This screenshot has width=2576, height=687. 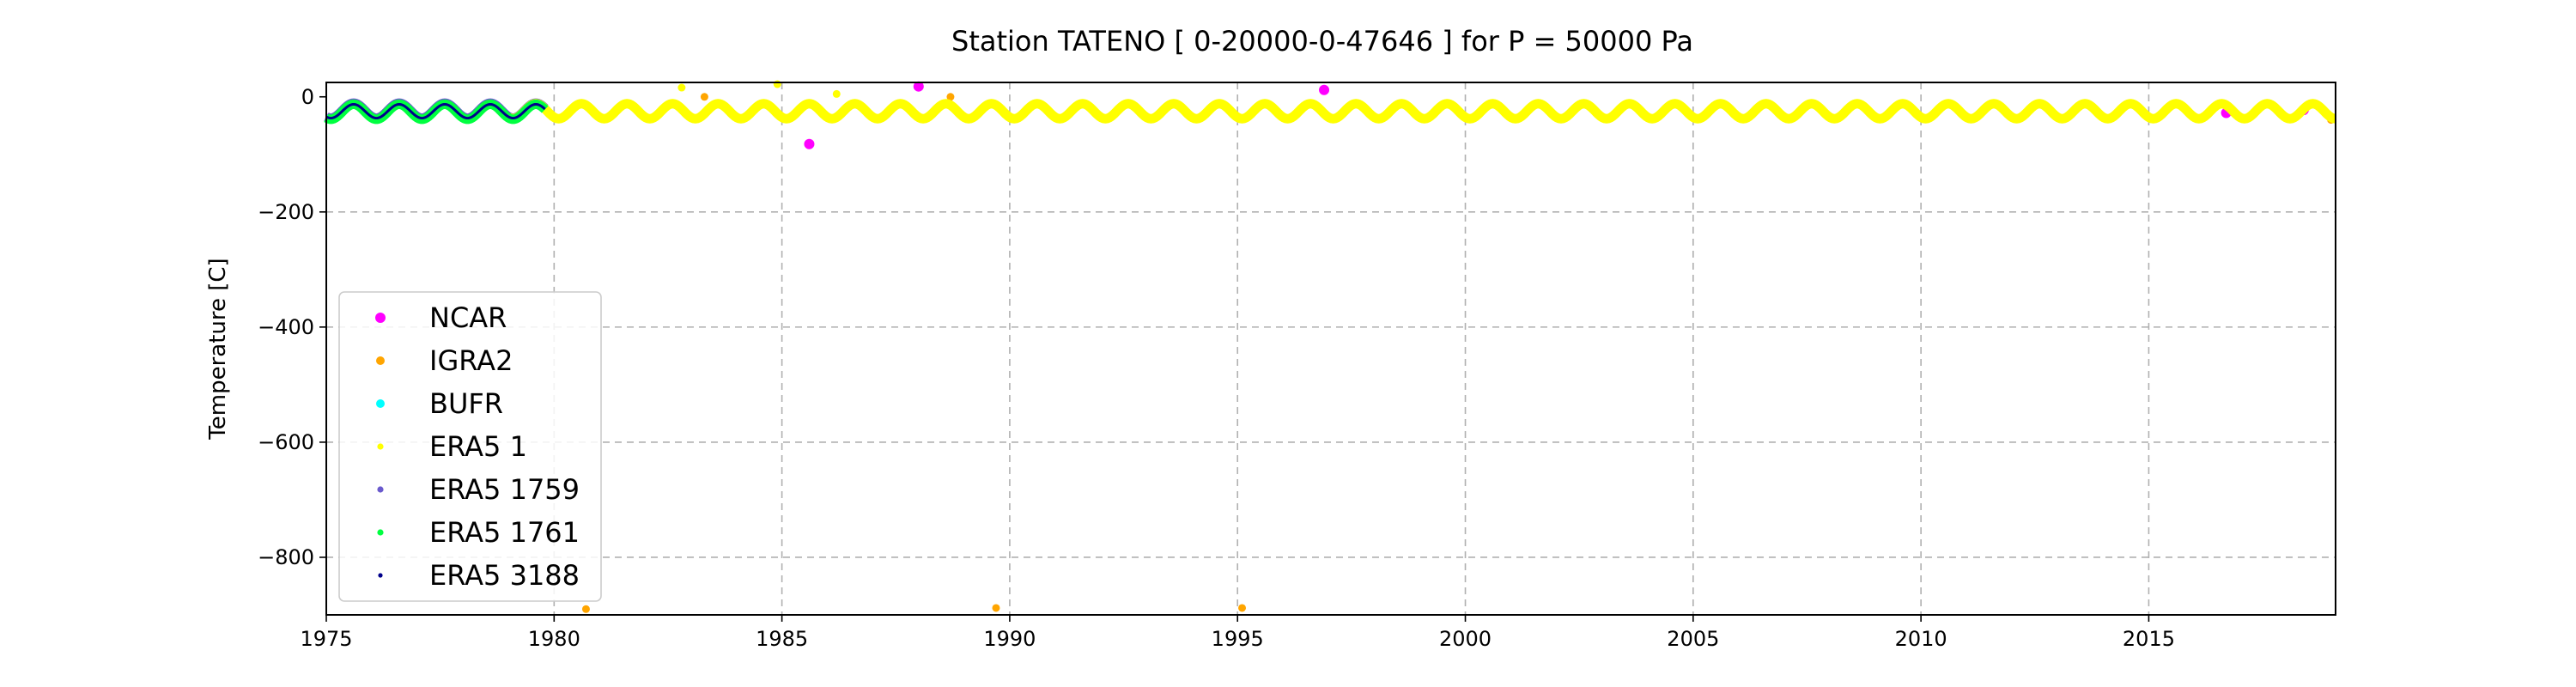 I want to click on legend-entry: IGRA2, so click(x=444, y=360).